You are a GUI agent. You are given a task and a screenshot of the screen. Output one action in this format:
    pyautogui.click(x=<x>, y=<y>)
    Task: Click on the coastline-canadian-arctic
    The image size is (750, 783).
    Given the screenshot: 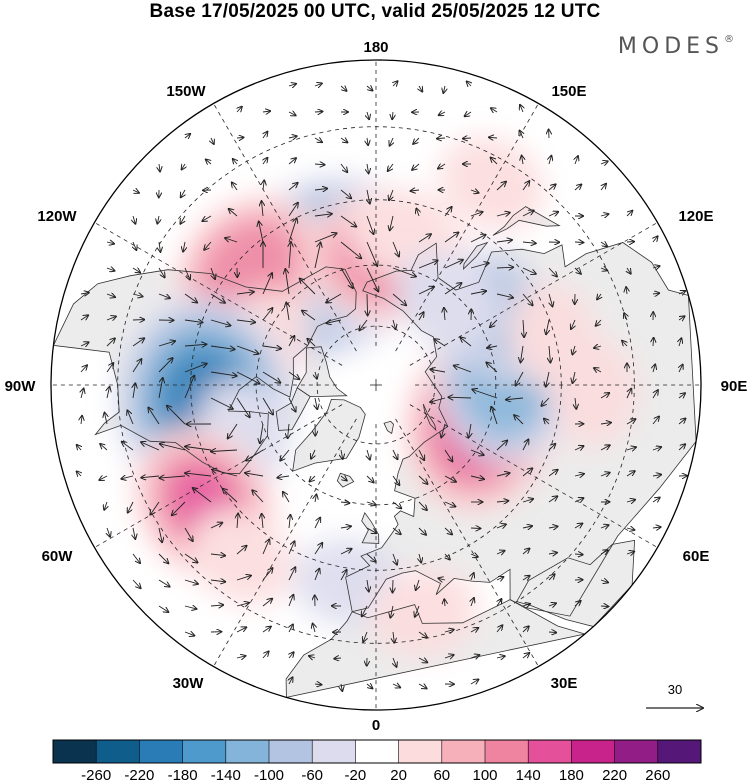 What is the action you would take?
    pyautogui.click(x=322, y=372)
    